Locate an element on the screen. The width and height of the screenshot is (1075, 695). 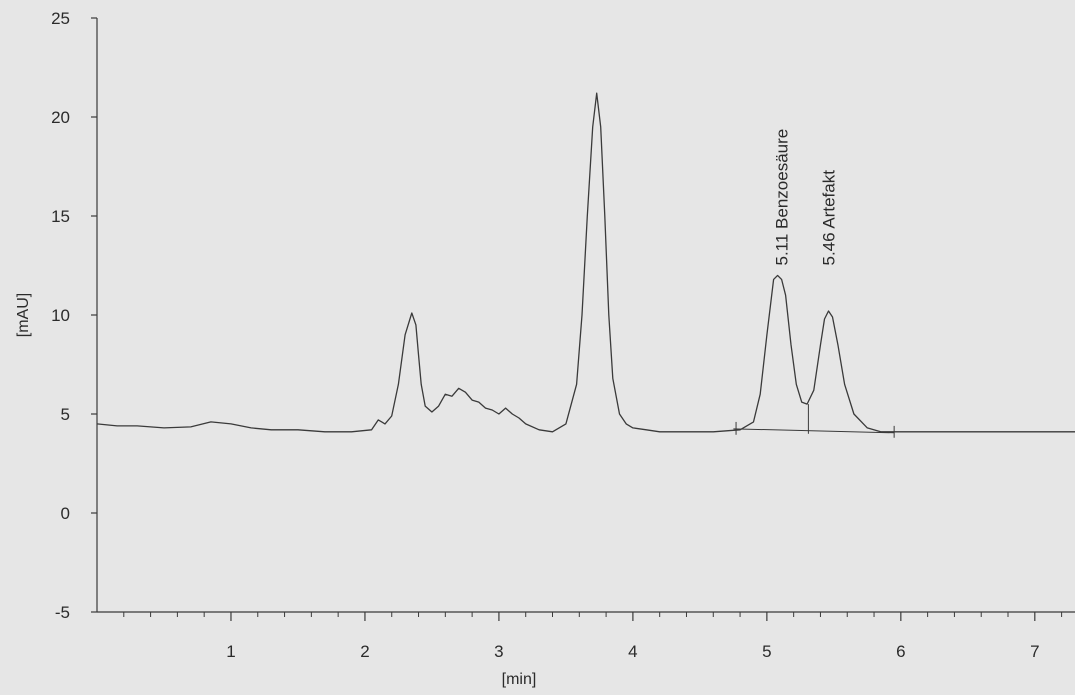
y-tick-label: 25 is located at coordinates (60, 18).